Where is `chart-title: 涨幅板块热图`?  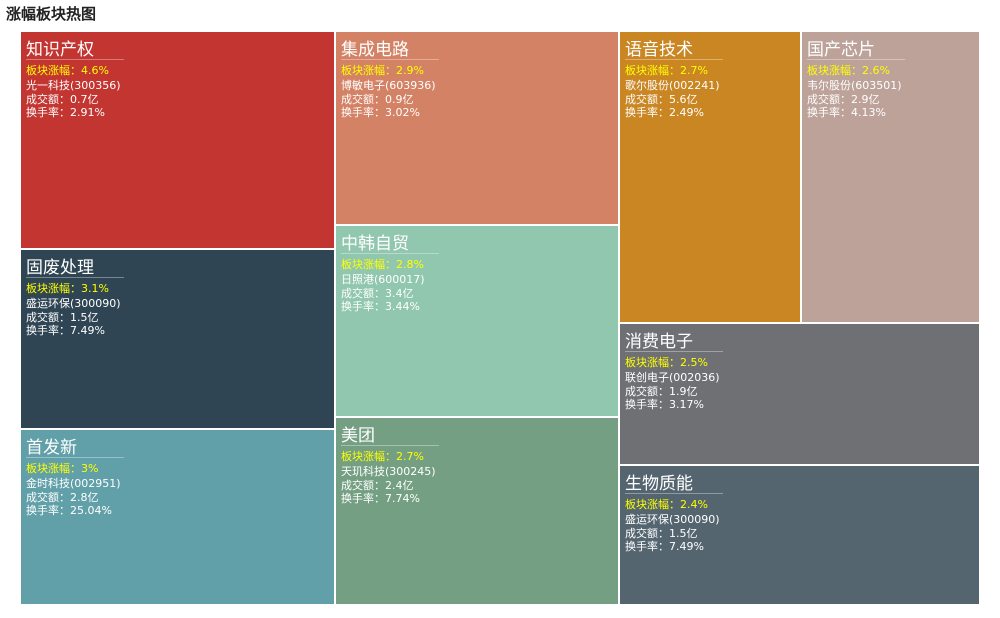 chart-title: 涨幅板块热图 is located at coordinates (51, 14).